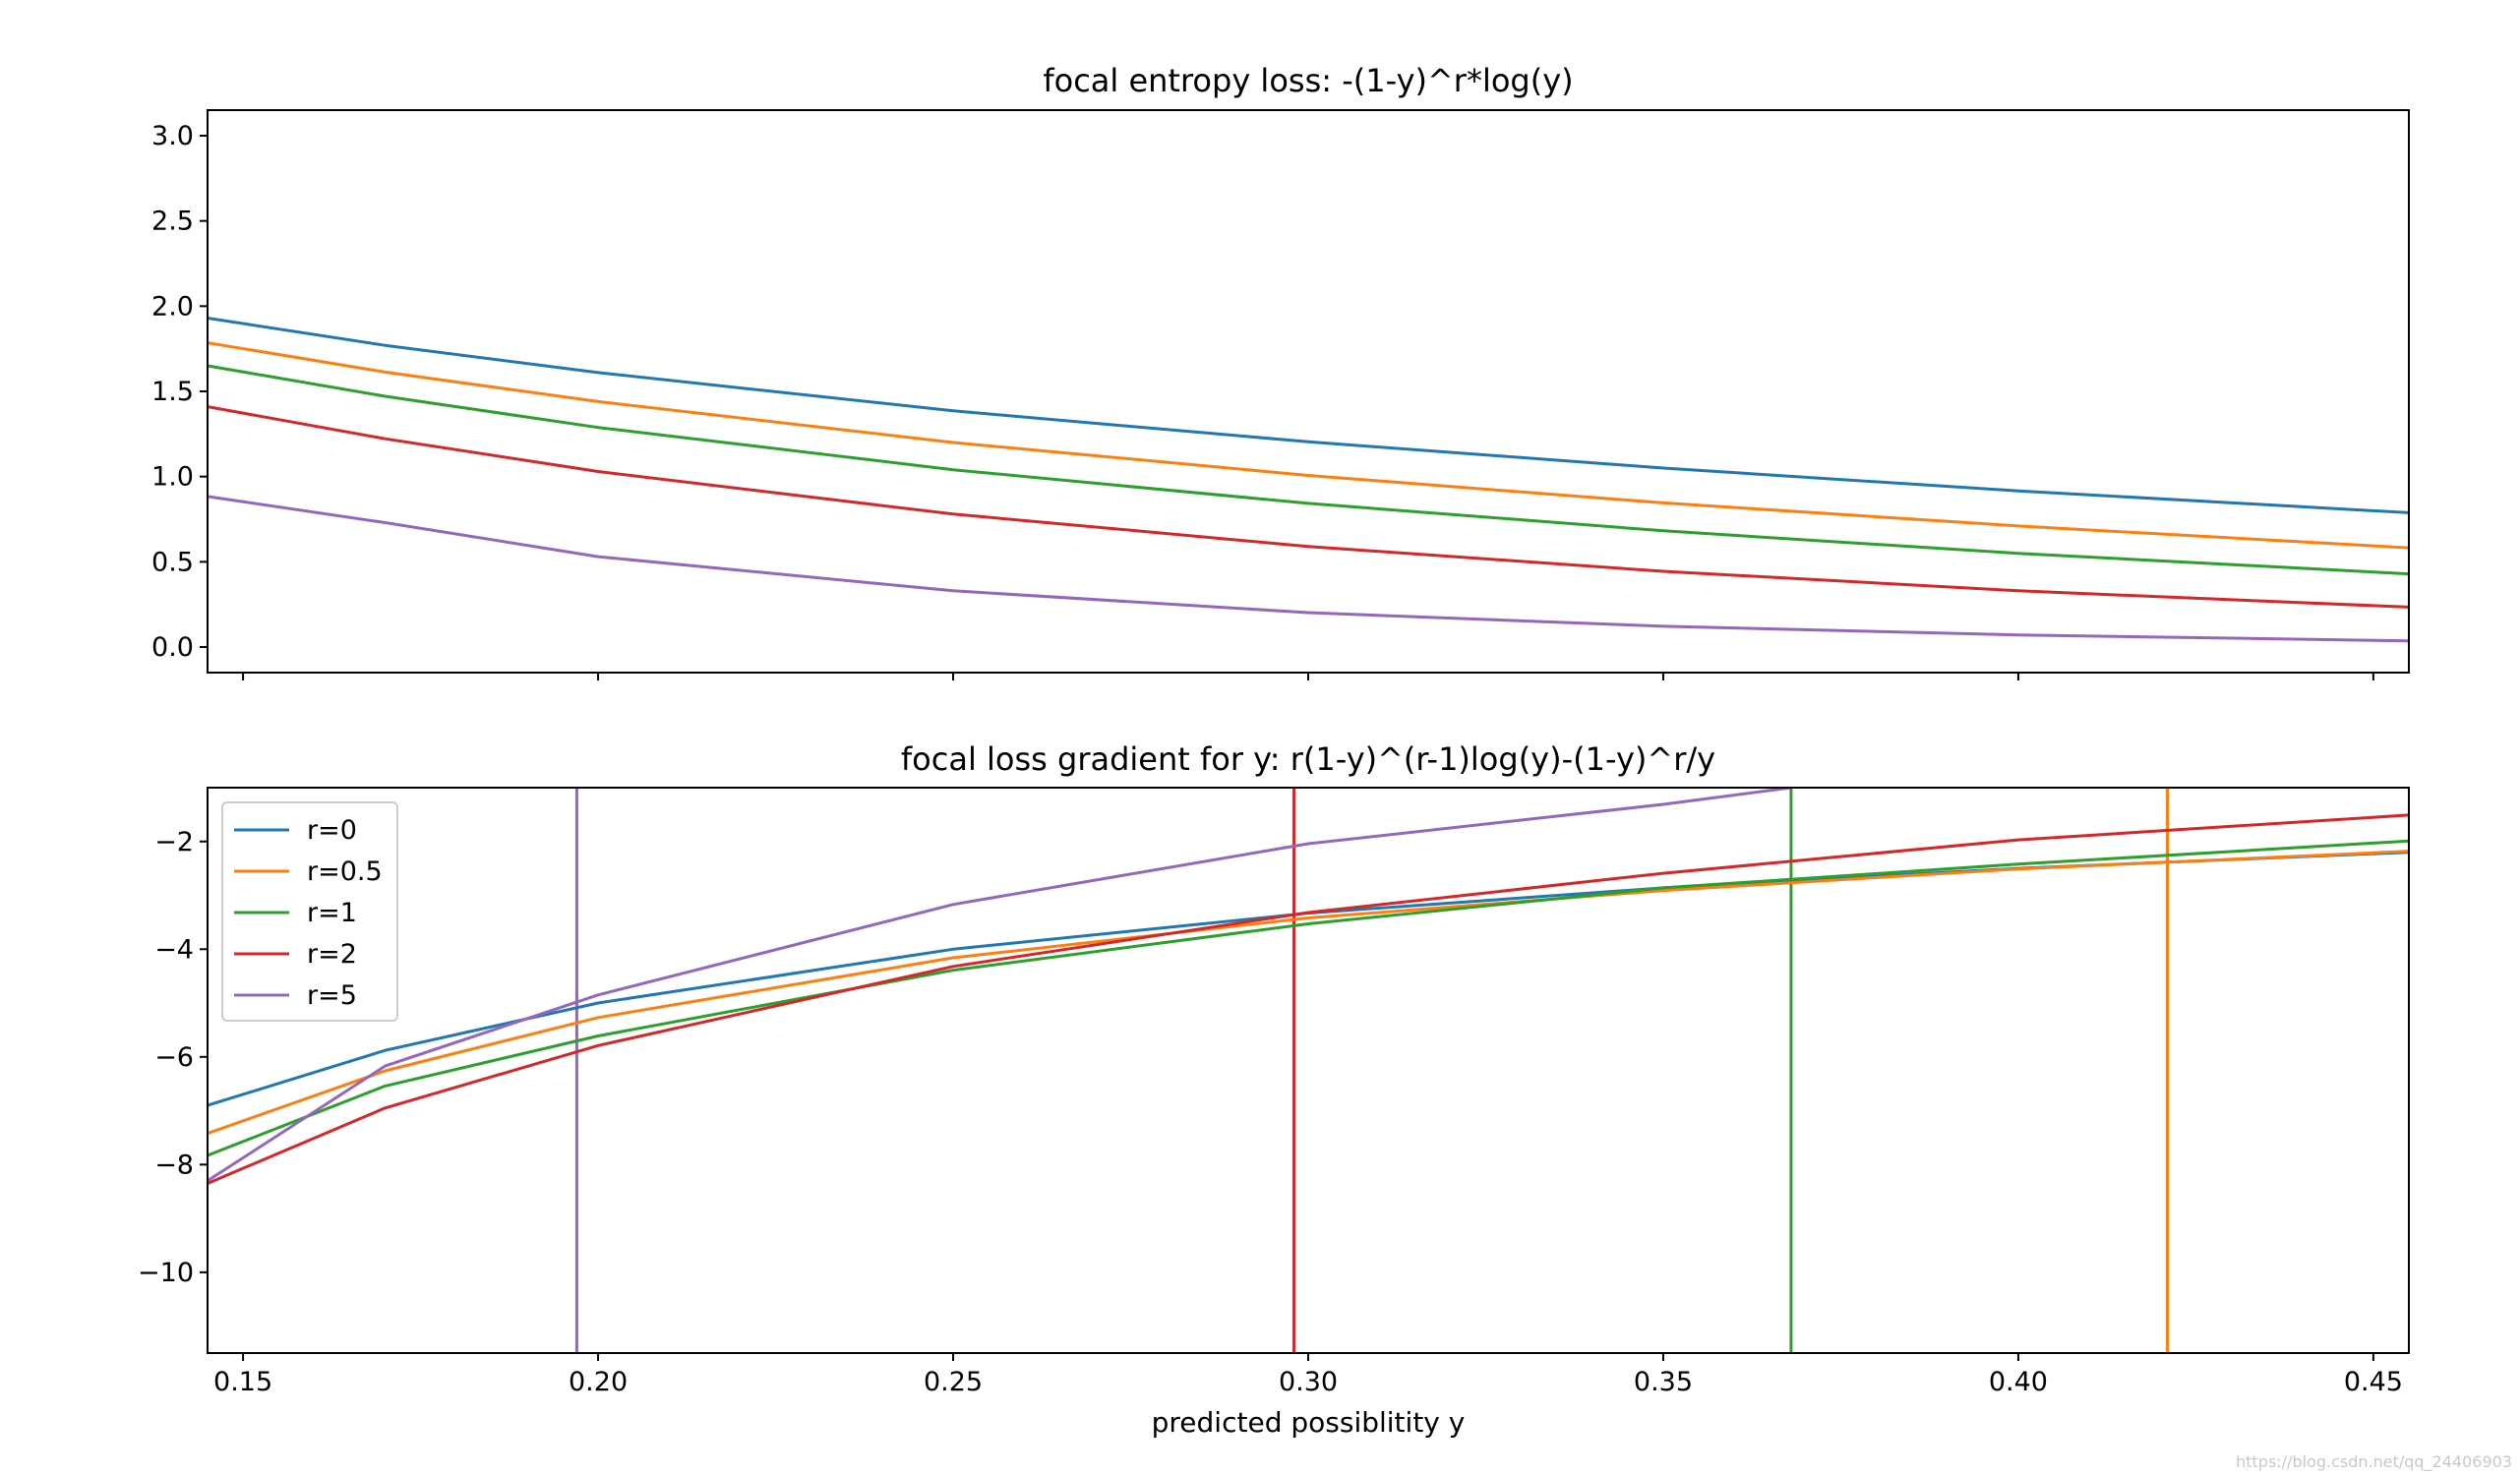 This screenshot has width=2520, height=1475. I want to click on y-tick-label: −6, so click(174, 1057).